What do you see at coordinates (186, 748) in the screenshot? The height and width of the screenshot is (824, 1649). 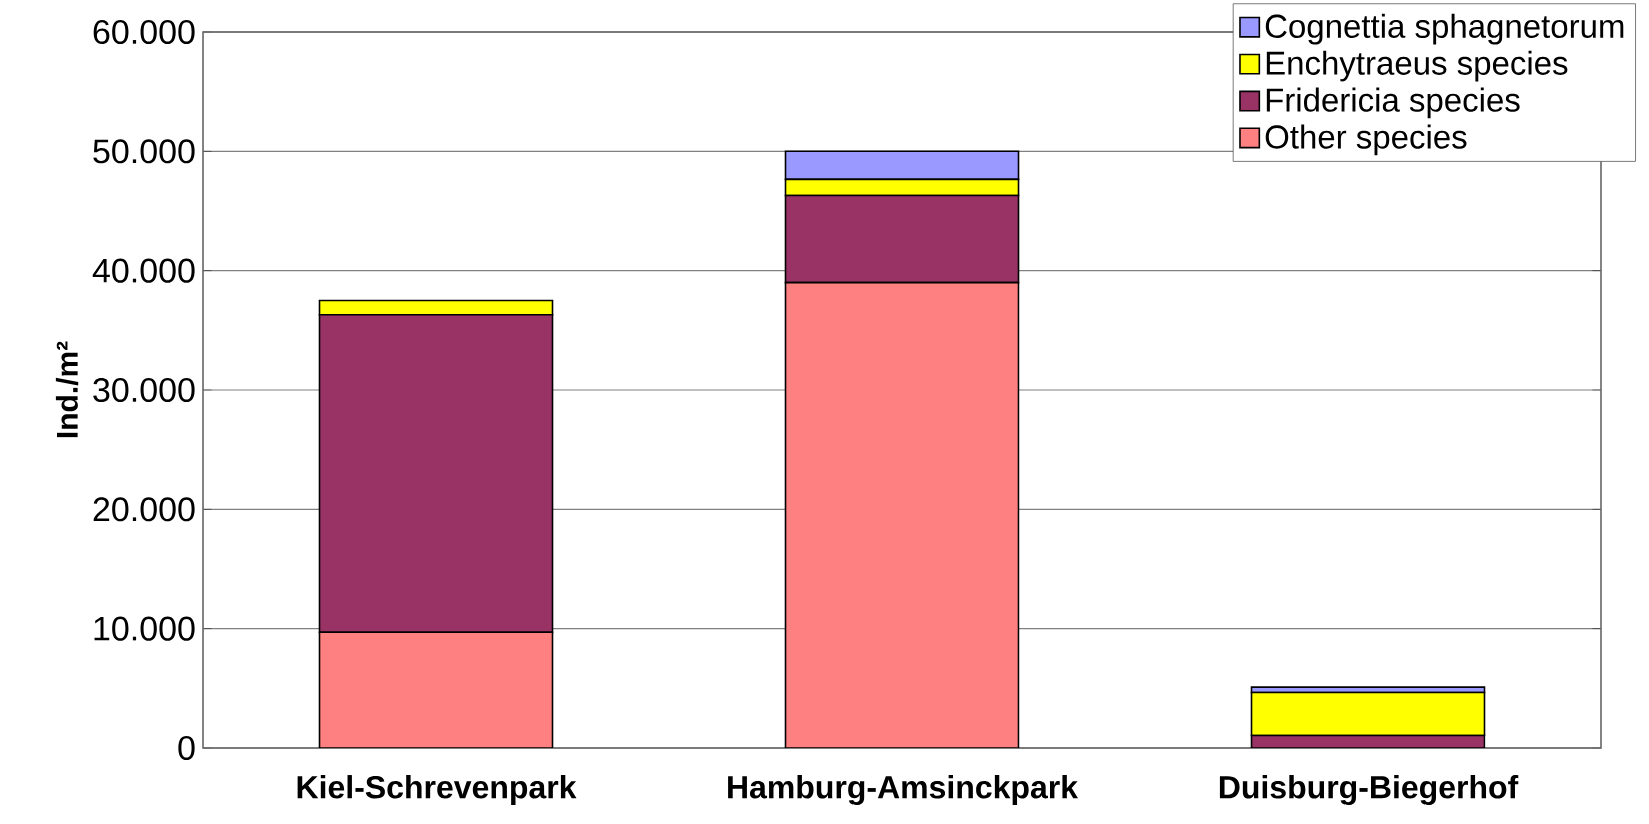 I see `y-tick-label: 0` at bounding box center [186, 748].